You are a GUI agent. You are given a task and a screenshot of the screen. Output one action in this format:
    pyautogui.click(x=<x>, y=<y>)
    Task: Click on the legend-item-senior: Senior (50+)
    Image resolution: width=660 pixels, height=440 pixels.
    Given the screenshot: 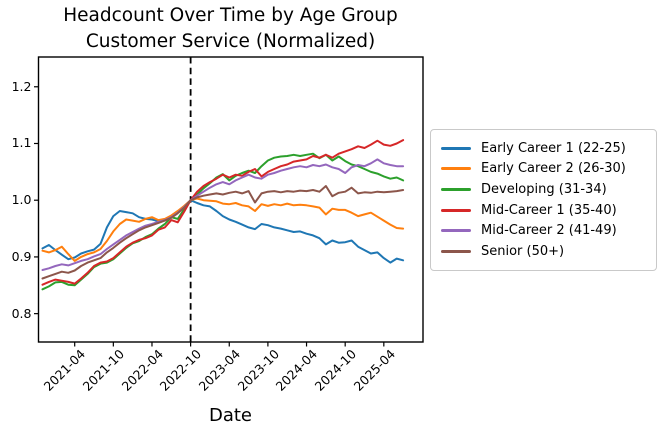 What is the action you would take?
    pyautogui.click(x=544, y=251)
    